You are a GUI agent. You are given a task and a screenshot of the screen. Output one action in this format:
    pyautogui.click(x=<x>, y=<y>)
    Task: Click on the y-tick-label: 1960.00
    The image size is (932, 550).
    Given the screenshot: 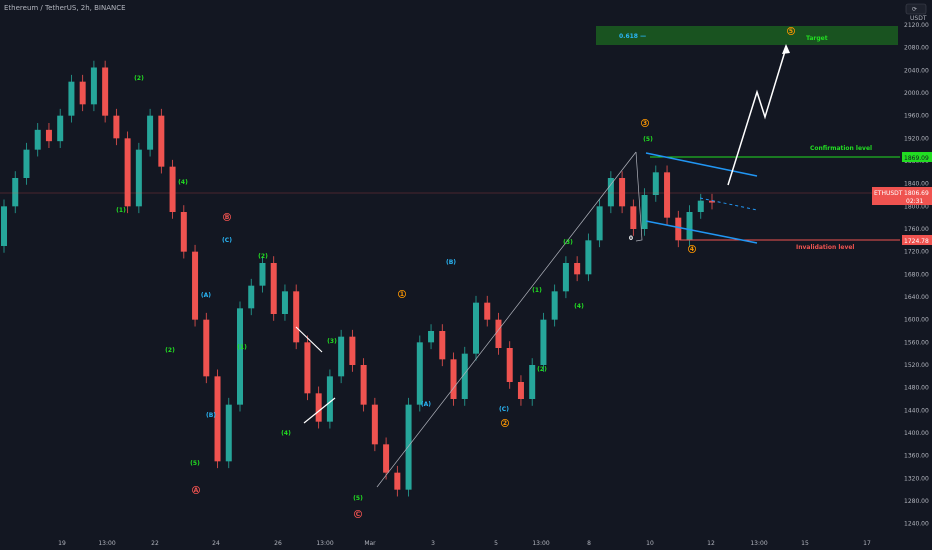 What is the action you would take?
    pyautogui.click(x=916, y=116)
    